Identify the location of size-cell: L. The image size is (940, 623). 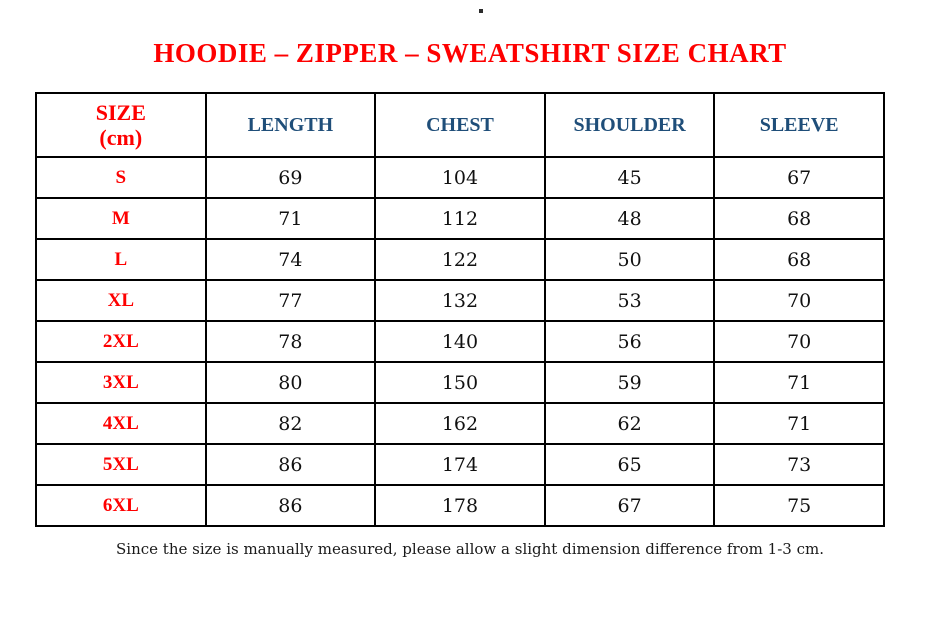
(121, 259).